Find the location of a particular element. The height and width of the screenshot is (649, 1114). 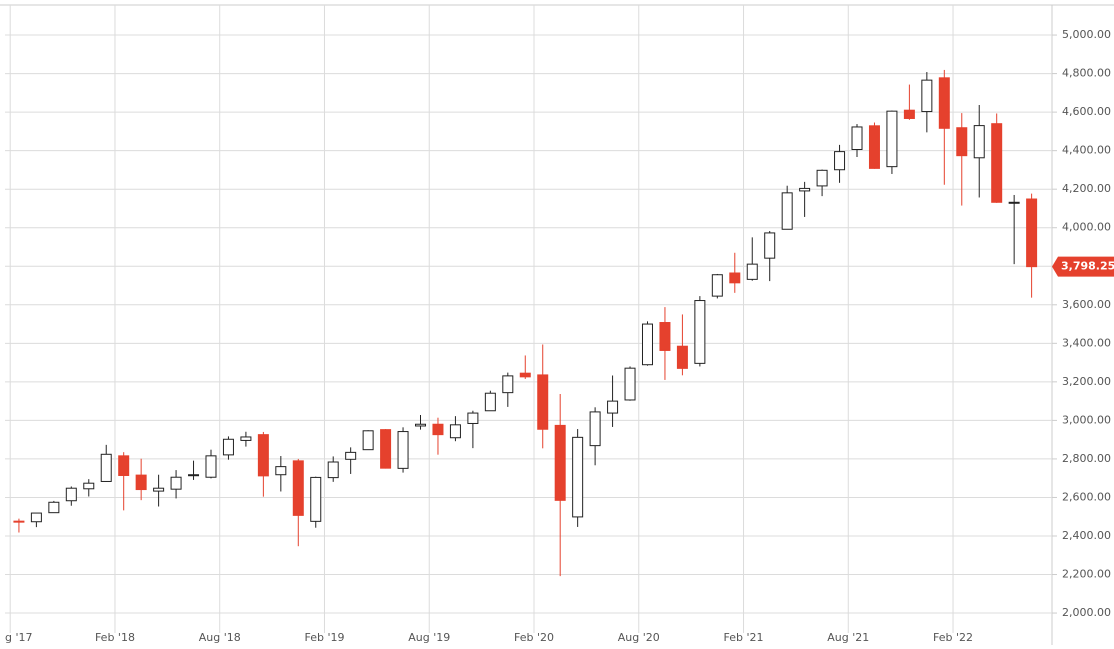

y-tick-label: 4,000.00 is located at coordinates (1086, 227).